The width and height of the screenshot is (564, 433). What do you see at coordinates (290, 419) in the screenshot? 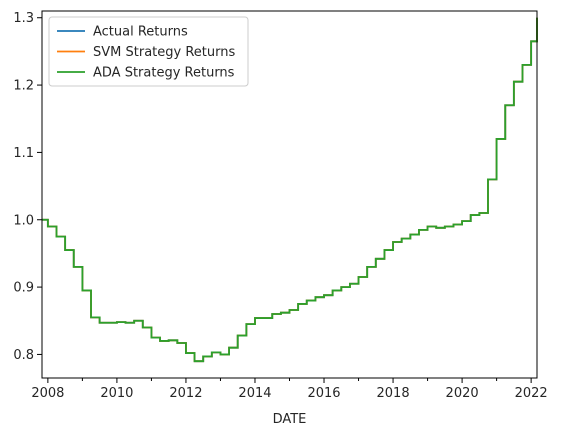
I see `x-axis-label: DATE` at bounding box center [290, 419].